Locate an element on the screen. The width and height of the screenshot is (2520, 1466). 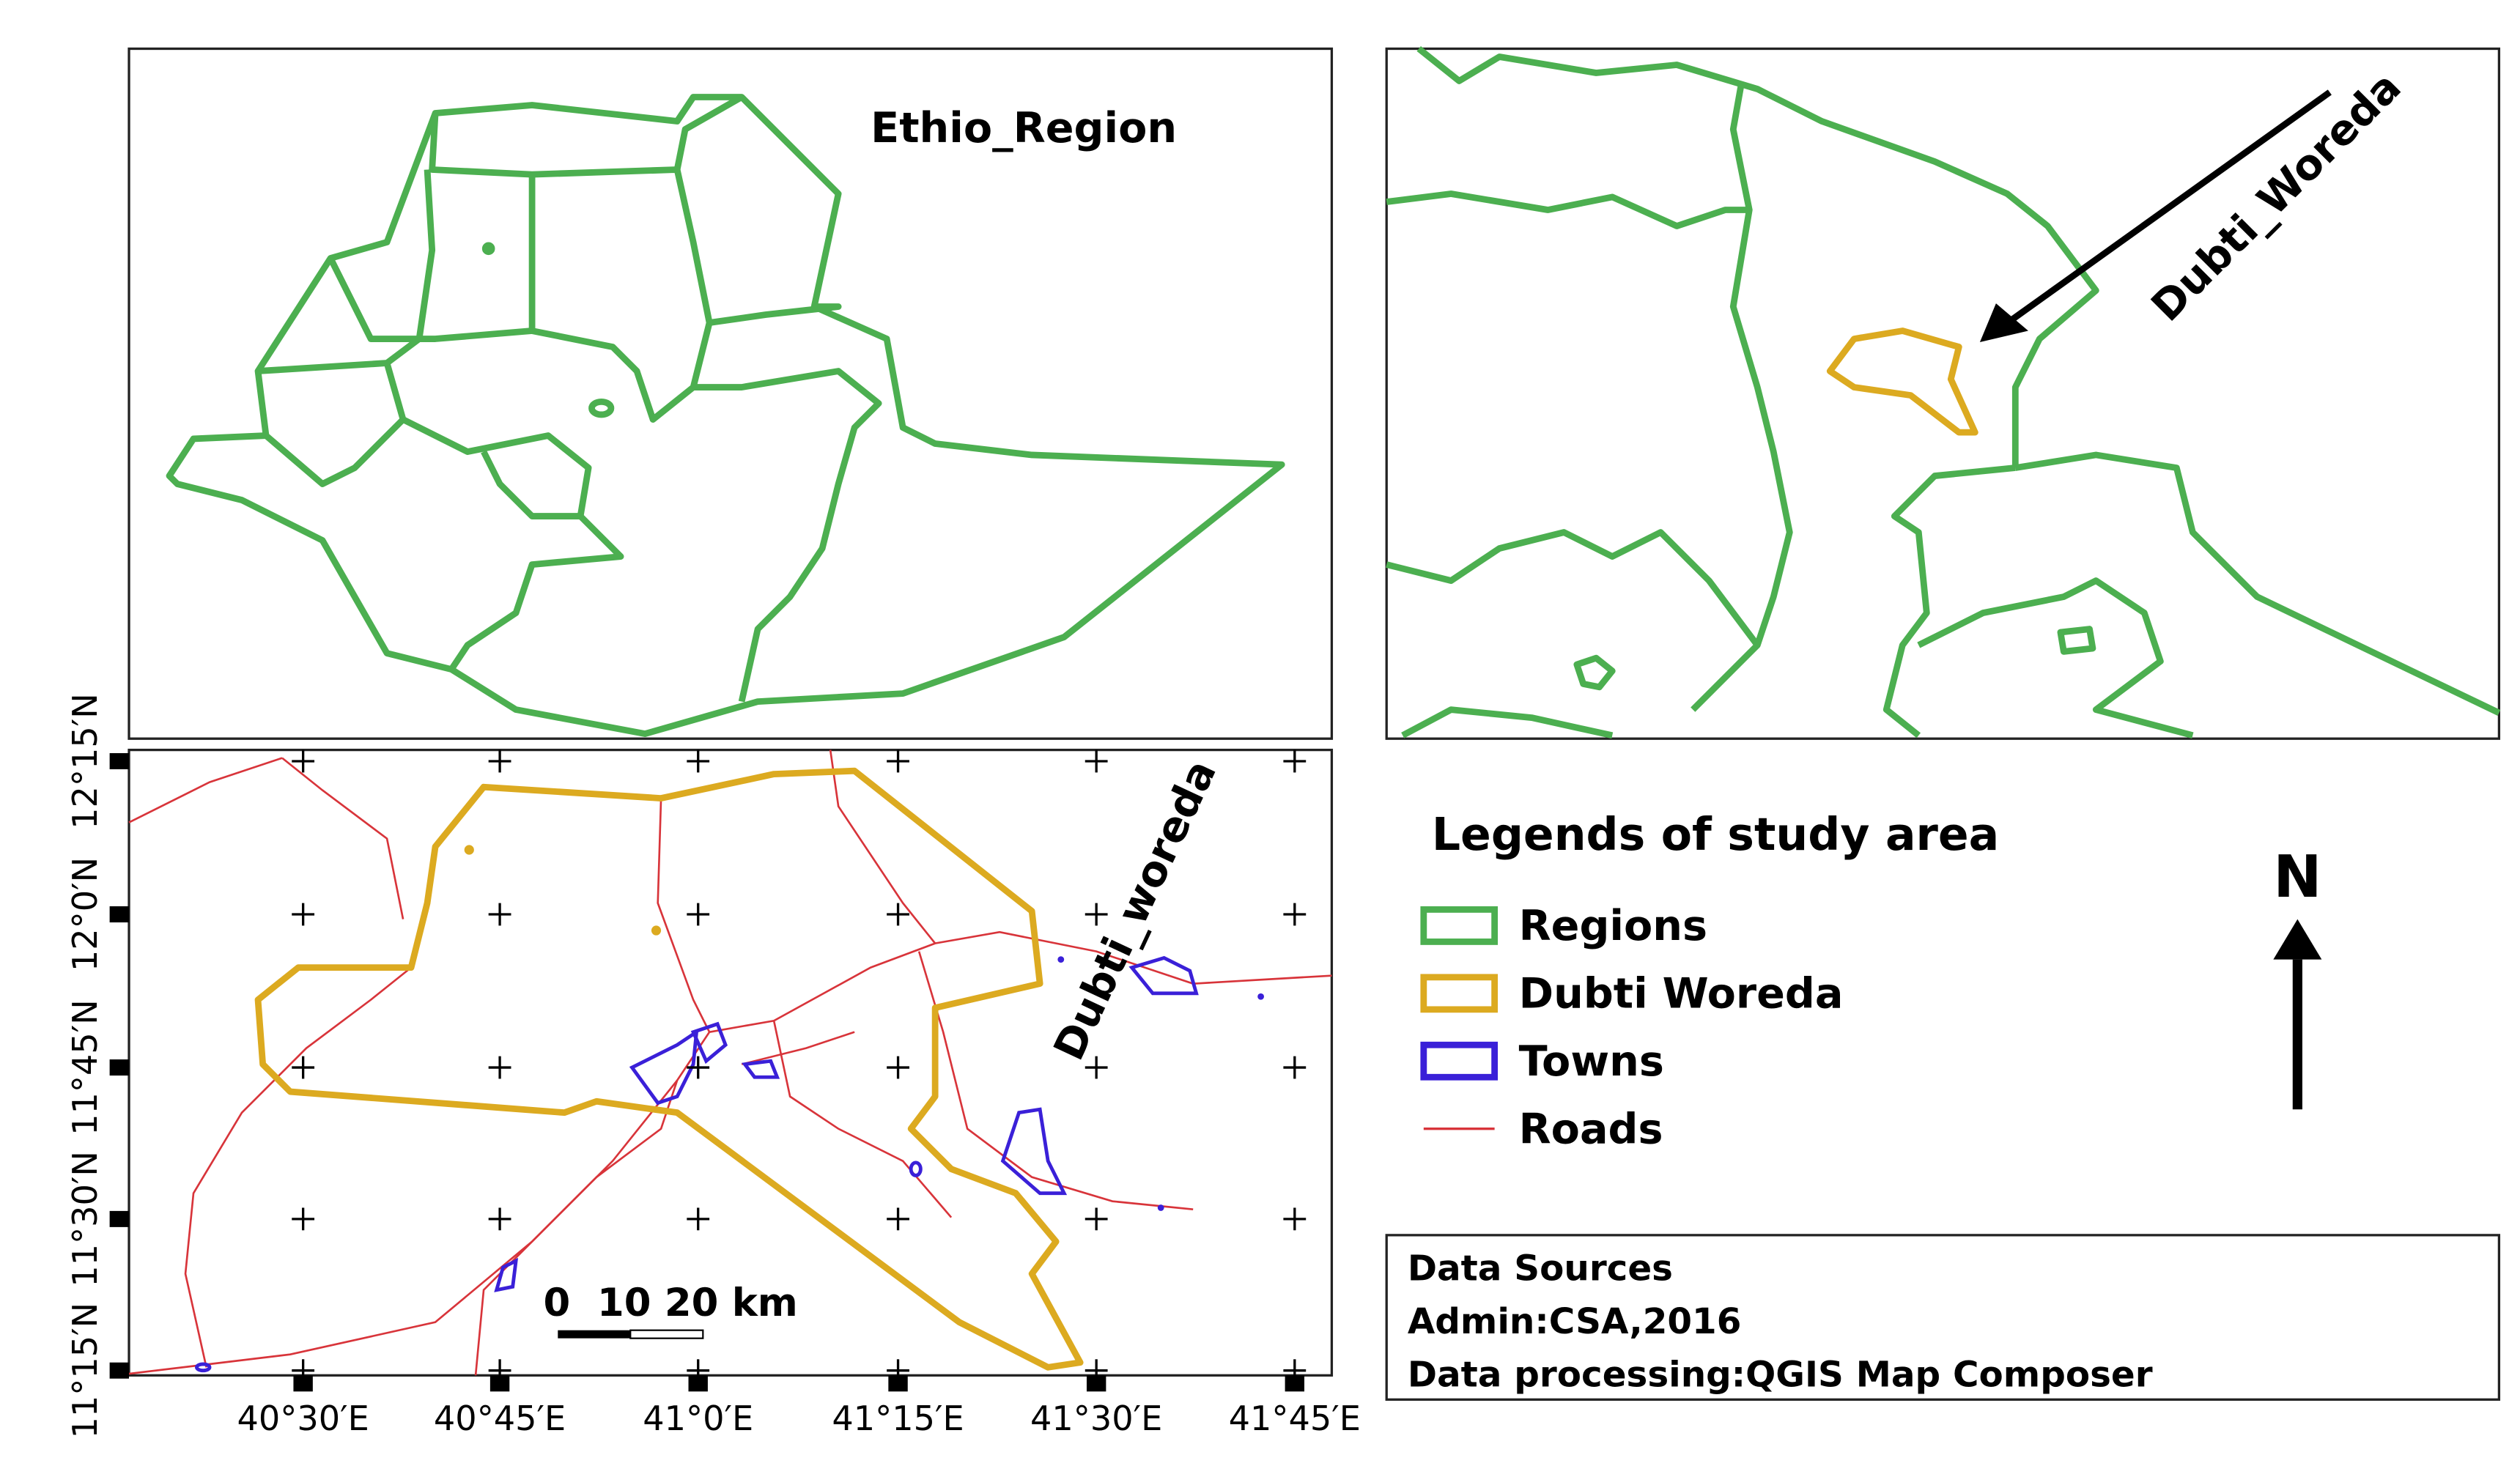
data-sources-box is located at coordinates (1943, 1317).